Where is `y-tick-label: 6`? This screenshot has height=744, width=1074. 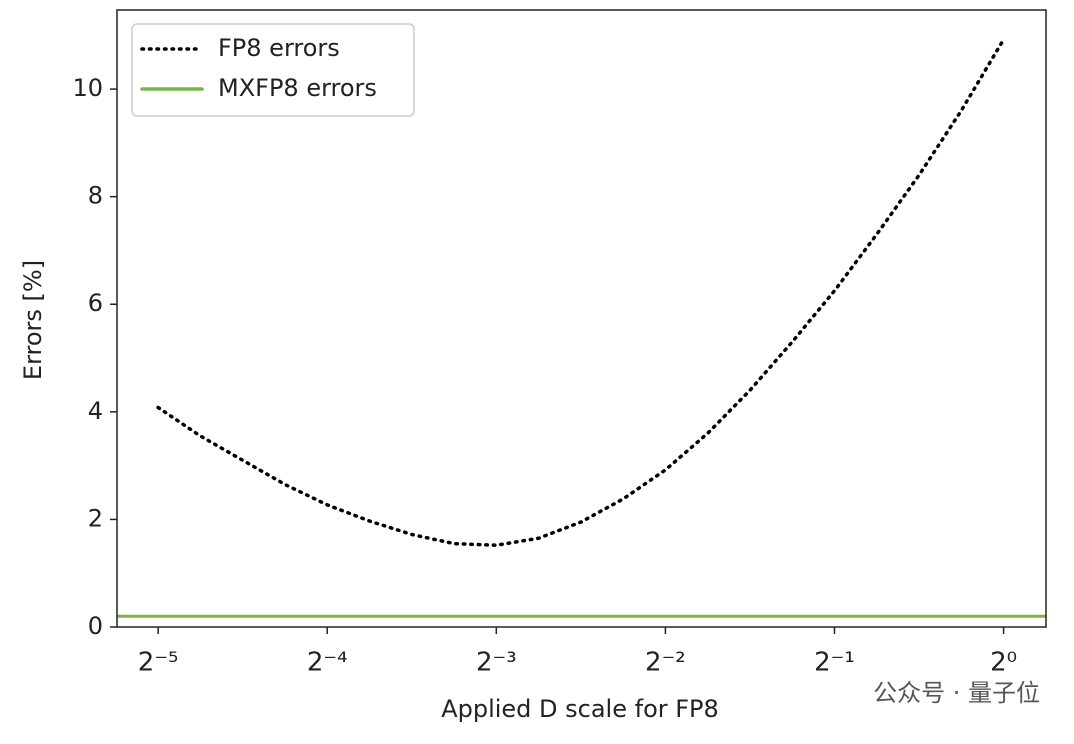
y-tick-label: 6 is located at coordinates (95, 303).